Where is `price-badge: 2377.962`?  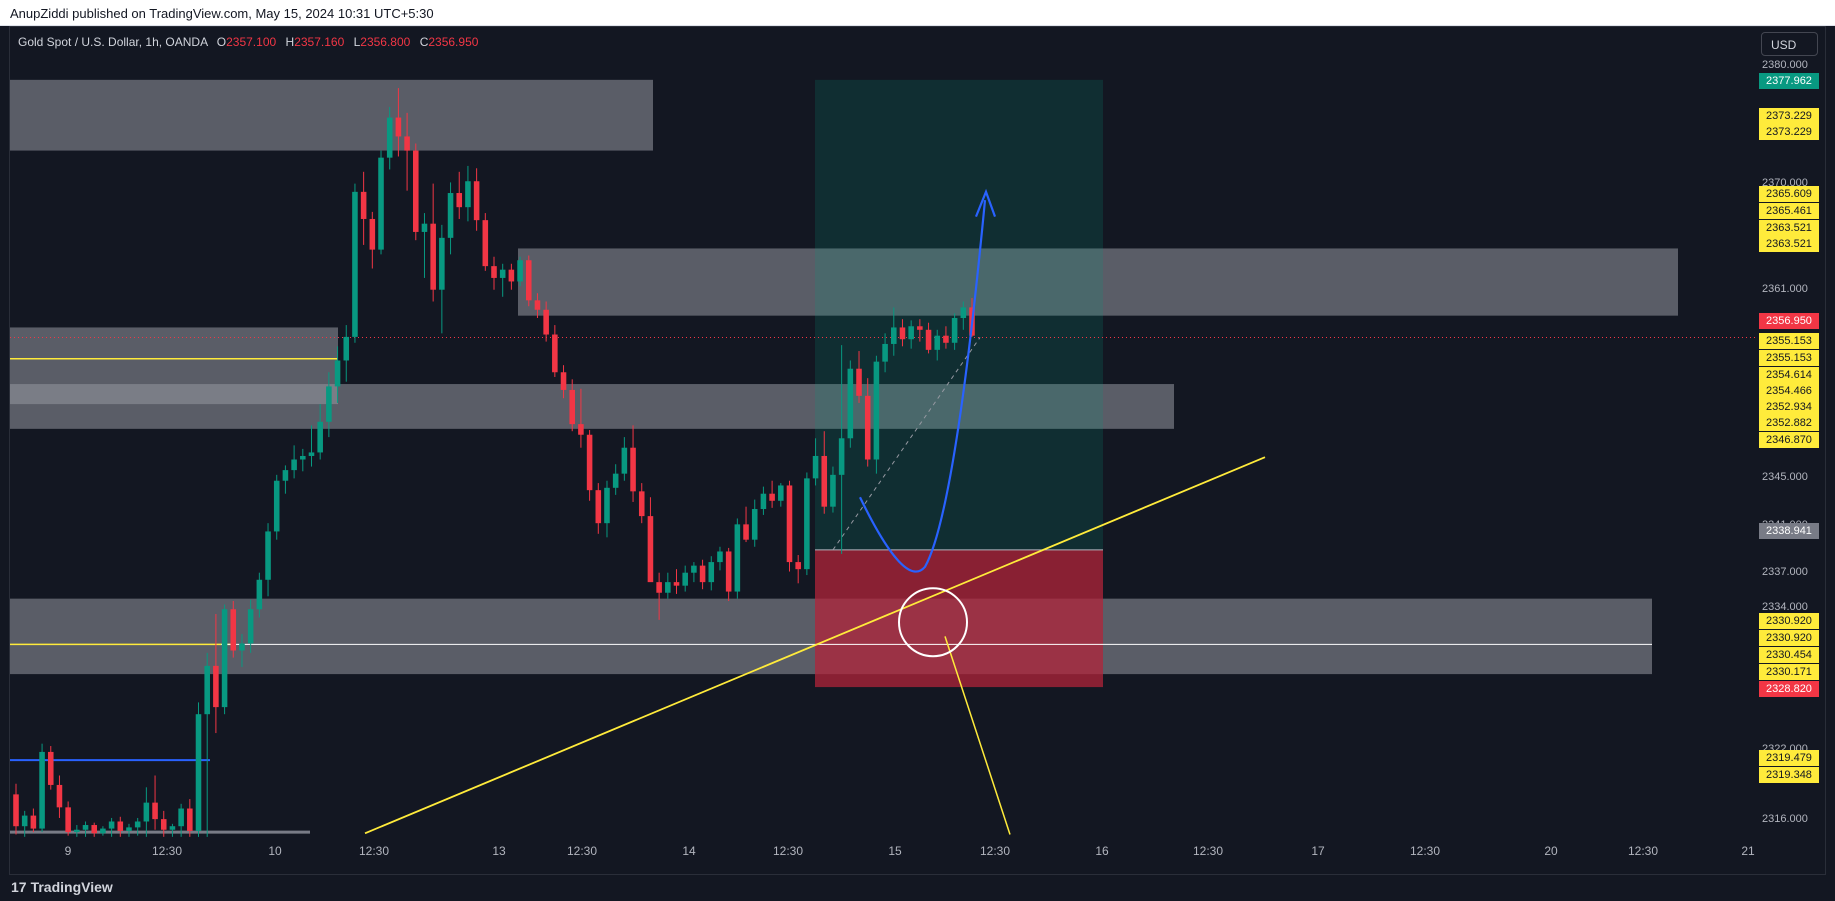 price-badge: 2377.962 is located at coordinates (1789, 81).